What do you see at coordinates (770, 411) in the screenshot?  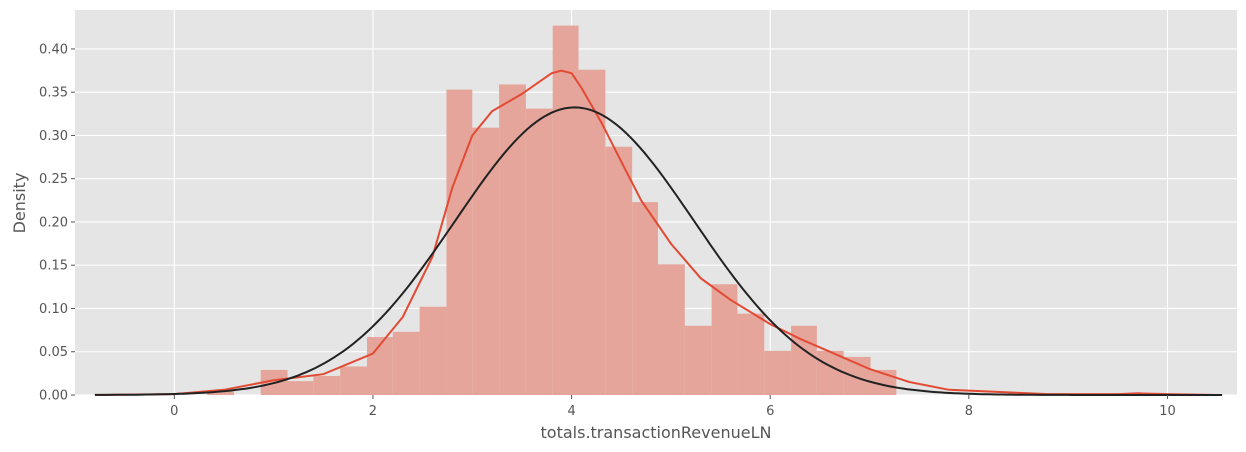 I see `x-tick-label-3: 6` at bounding box center [770, 411].